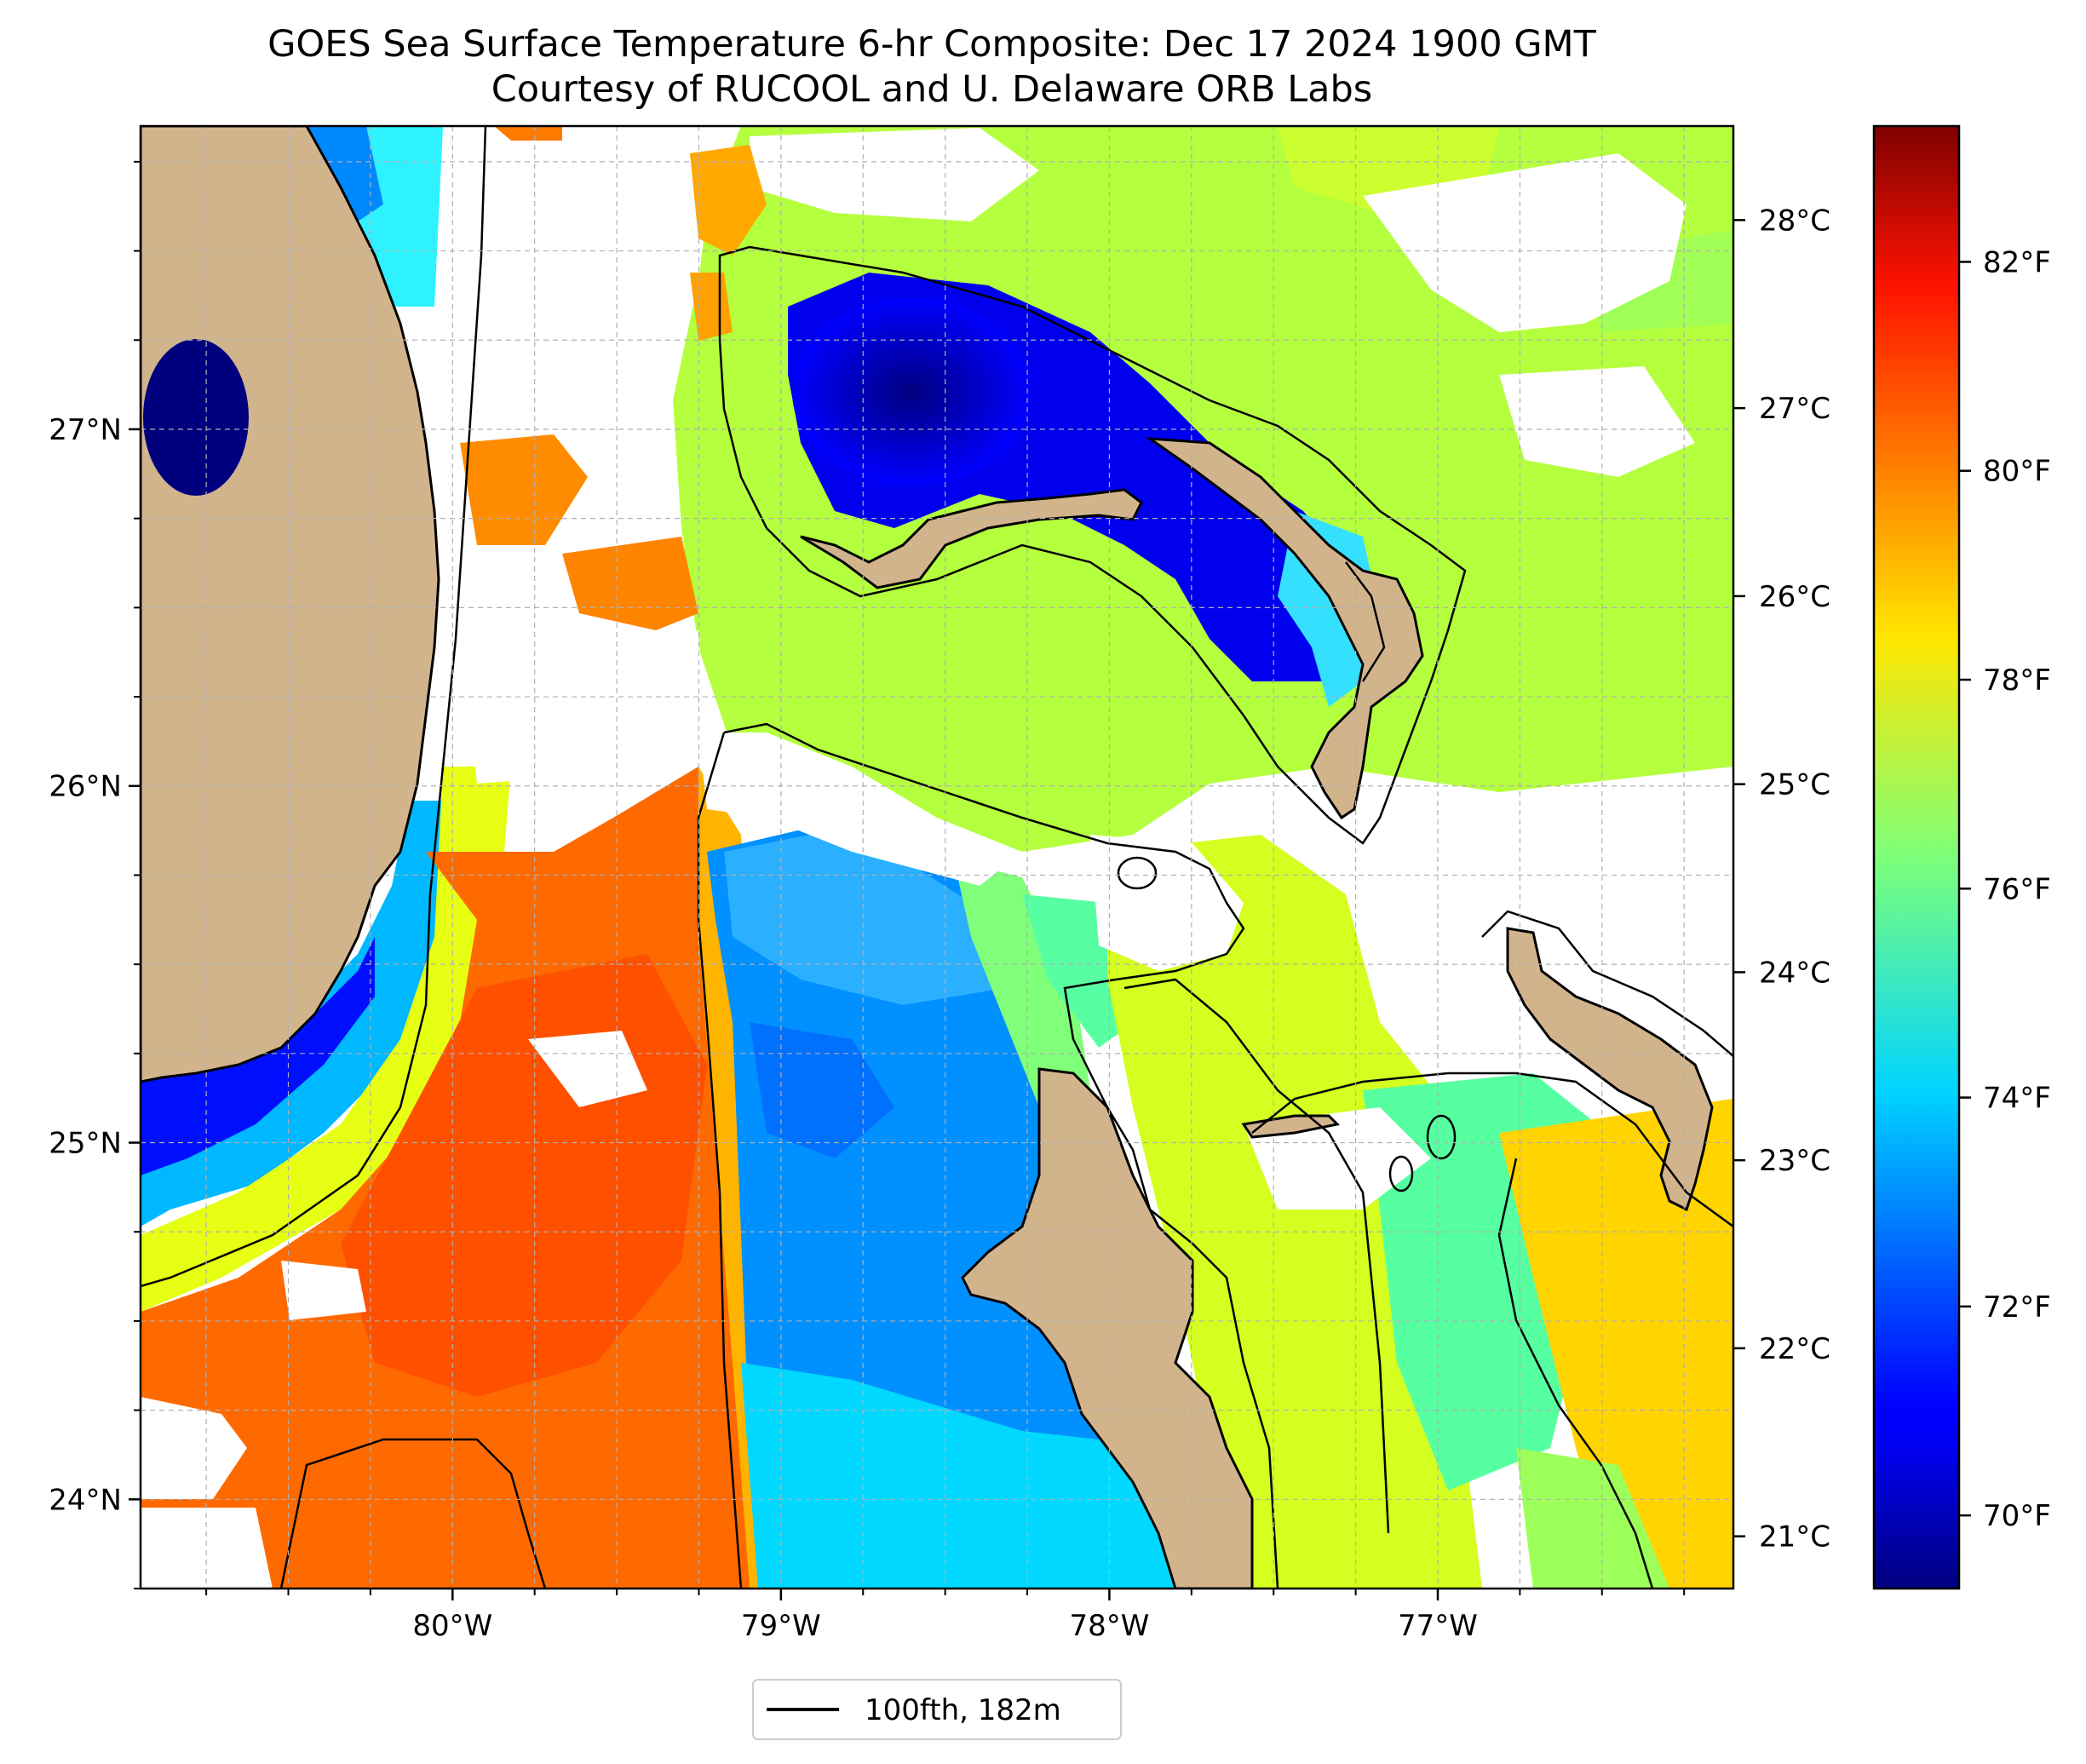  Describe the element at coordinates (1794, 973) in the screenshot. I see `celsius-tick-label: 24°C` at that location.